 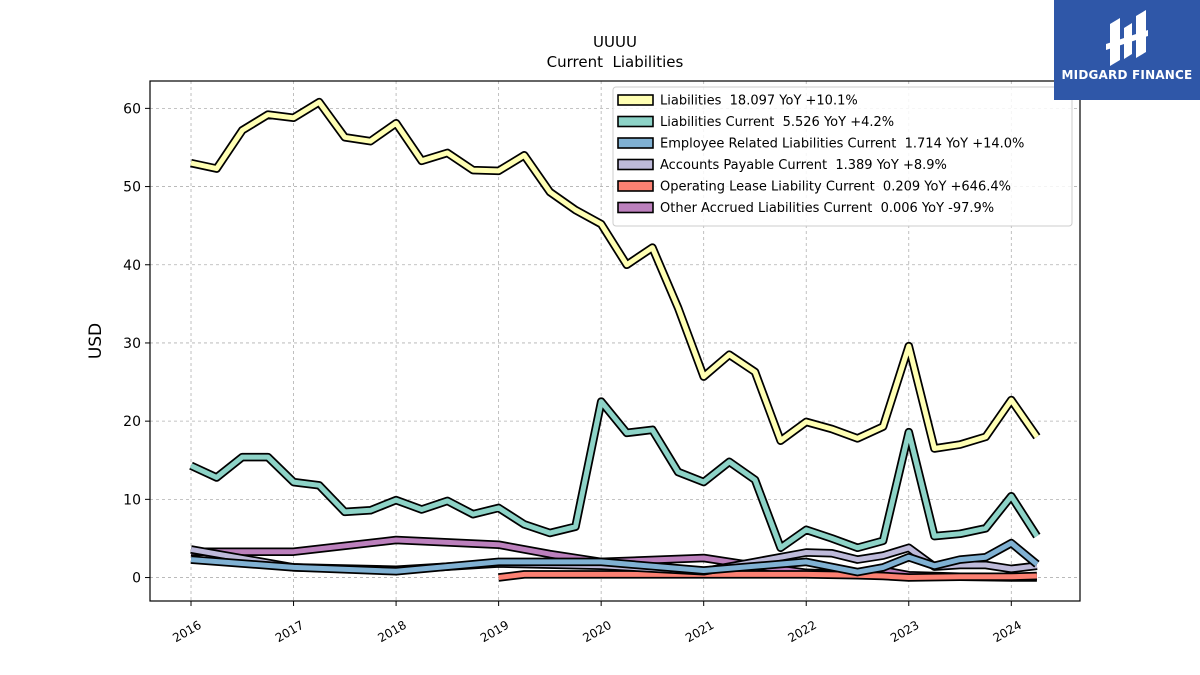 I want to click on x-tick-label: 2017, so click(x=289, y=631).